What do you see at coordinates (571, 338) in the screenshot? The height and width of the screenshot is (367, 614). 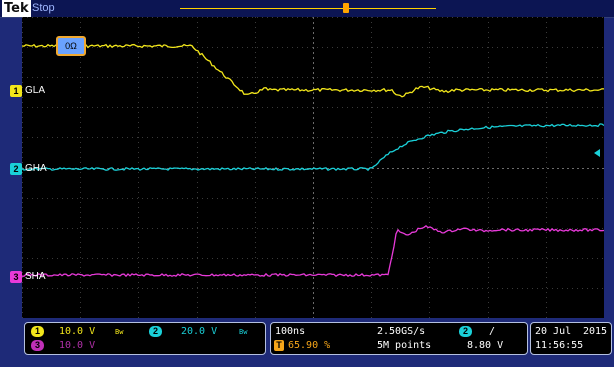 I see `datetime-panel: 20 Jul 2015 11:56:55` at bounding box center [571, 338].